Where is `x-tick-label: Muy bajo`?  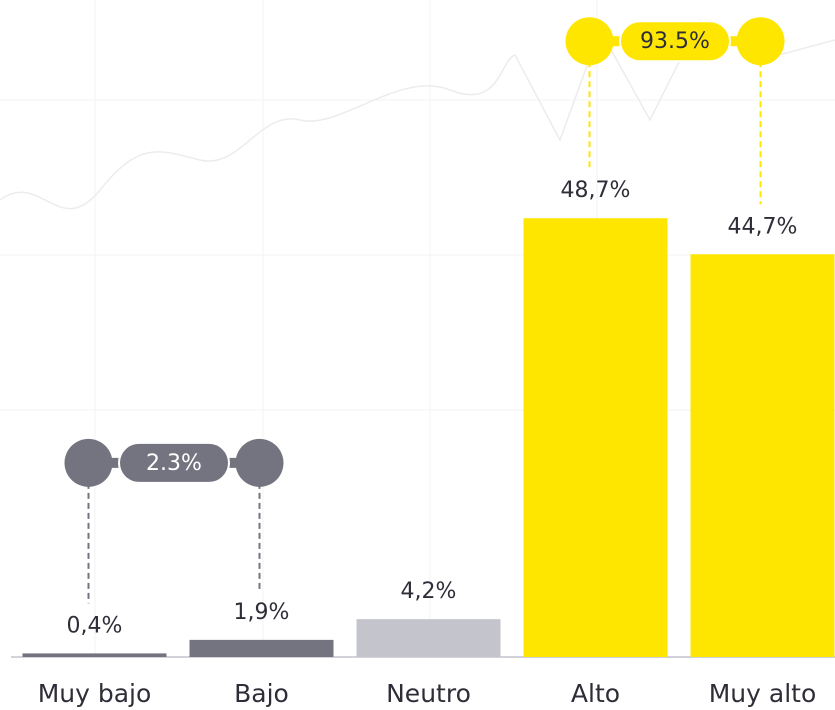
x-tick-label: Muy bajo is located at coordinates (95, 693).